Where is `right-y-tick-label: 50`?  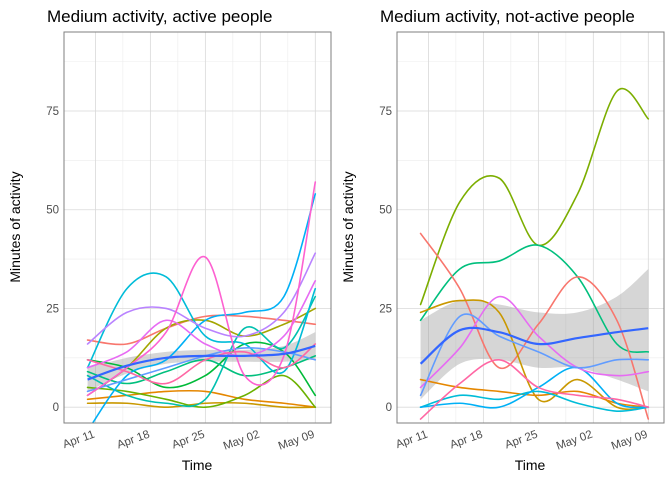
right-y-tick-label: 50 is located at coordinates (385, 211).